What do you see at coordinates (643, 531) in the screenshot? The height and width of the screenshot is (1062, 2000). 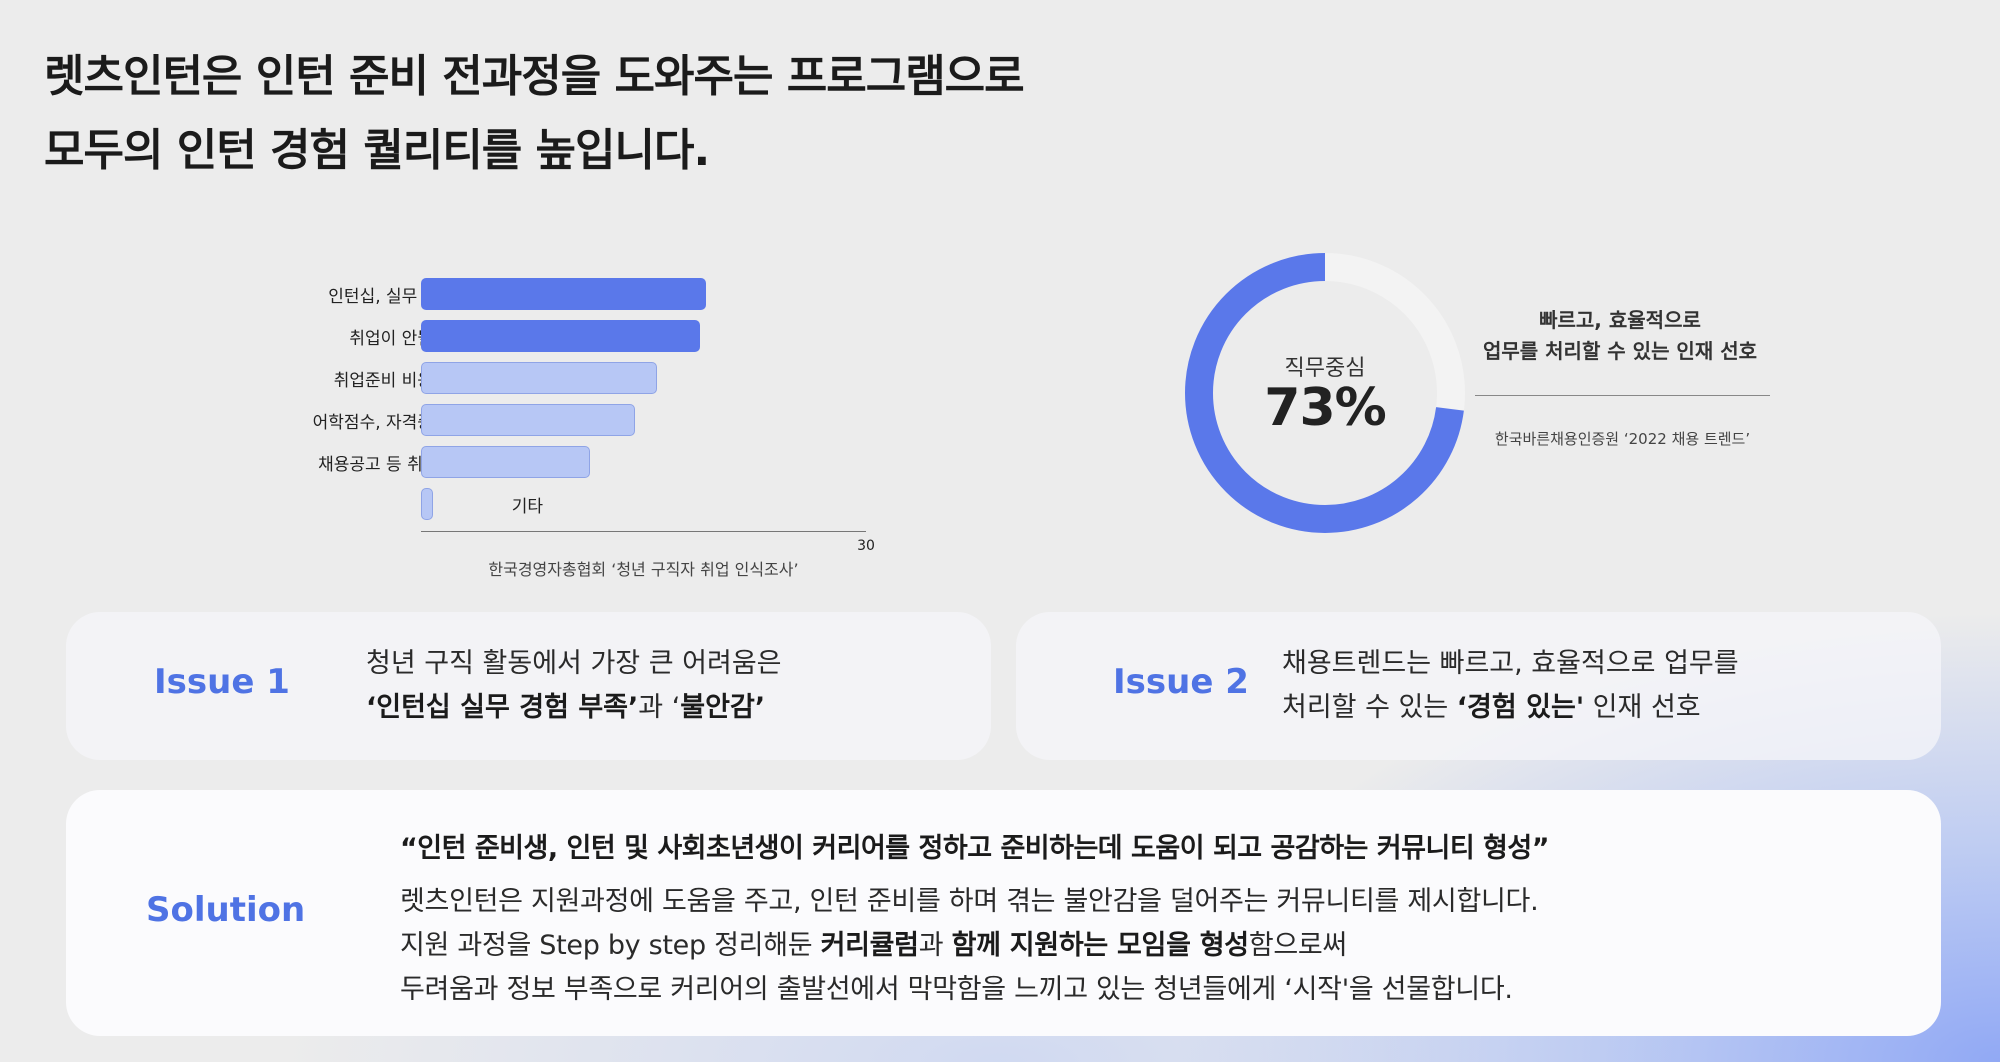 I see `x-axis-line` at bounding box center [643, 531].